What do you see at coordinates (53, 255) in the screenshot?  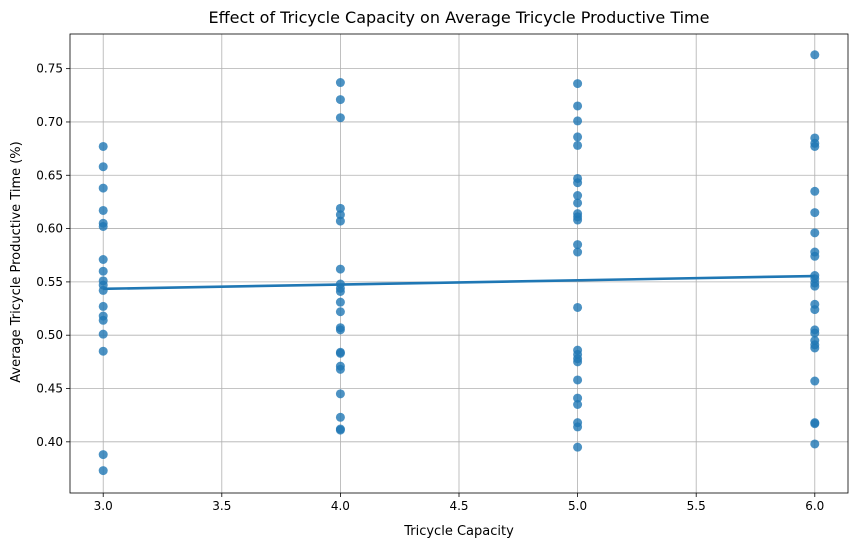 I see `y-ticks: 0.40 0.45 0.50 0.55 0.60 0.65 0.70 0.75` at bounding box center [53, 255].